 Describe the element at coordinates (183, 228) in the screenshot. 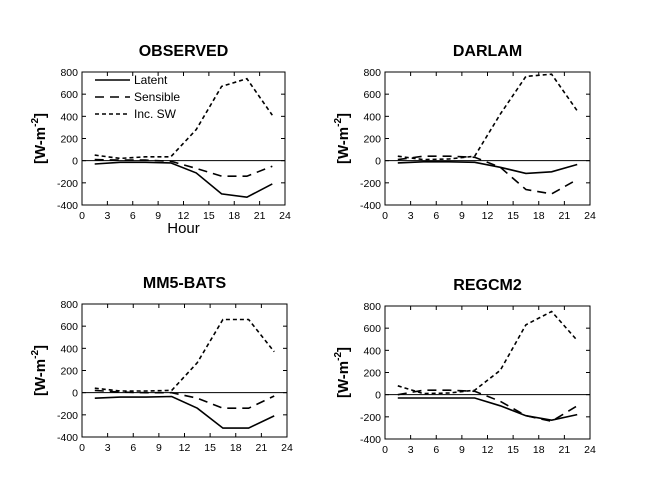

I see `x-axis-label: Hour` at that location.